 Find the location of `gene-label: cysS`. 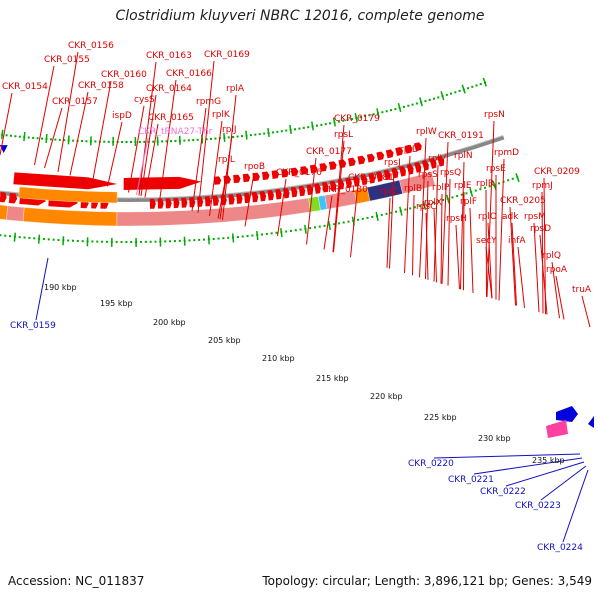

gene-label: cysS is located at coordinates (144, 100).